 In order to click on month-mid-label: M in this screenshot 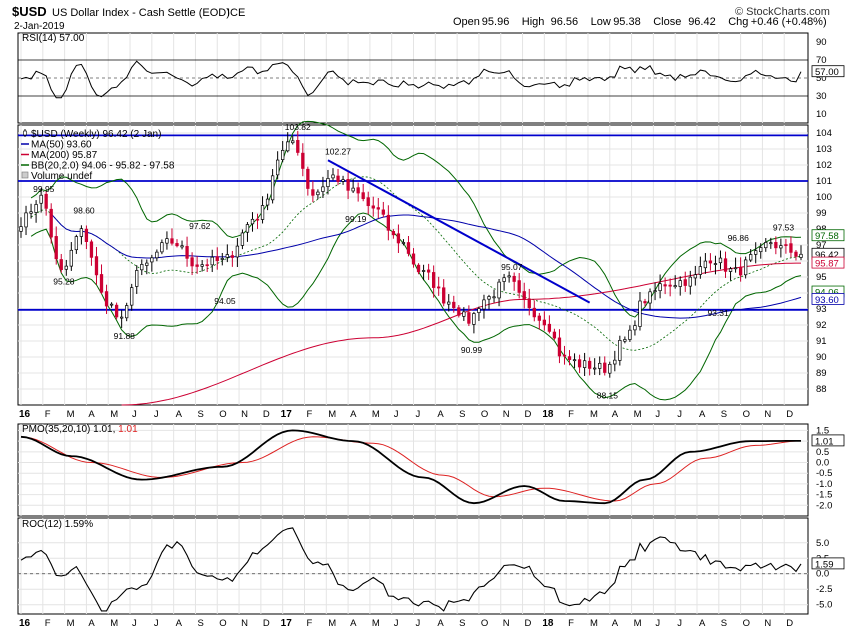, I will do `click(376, 414)`.